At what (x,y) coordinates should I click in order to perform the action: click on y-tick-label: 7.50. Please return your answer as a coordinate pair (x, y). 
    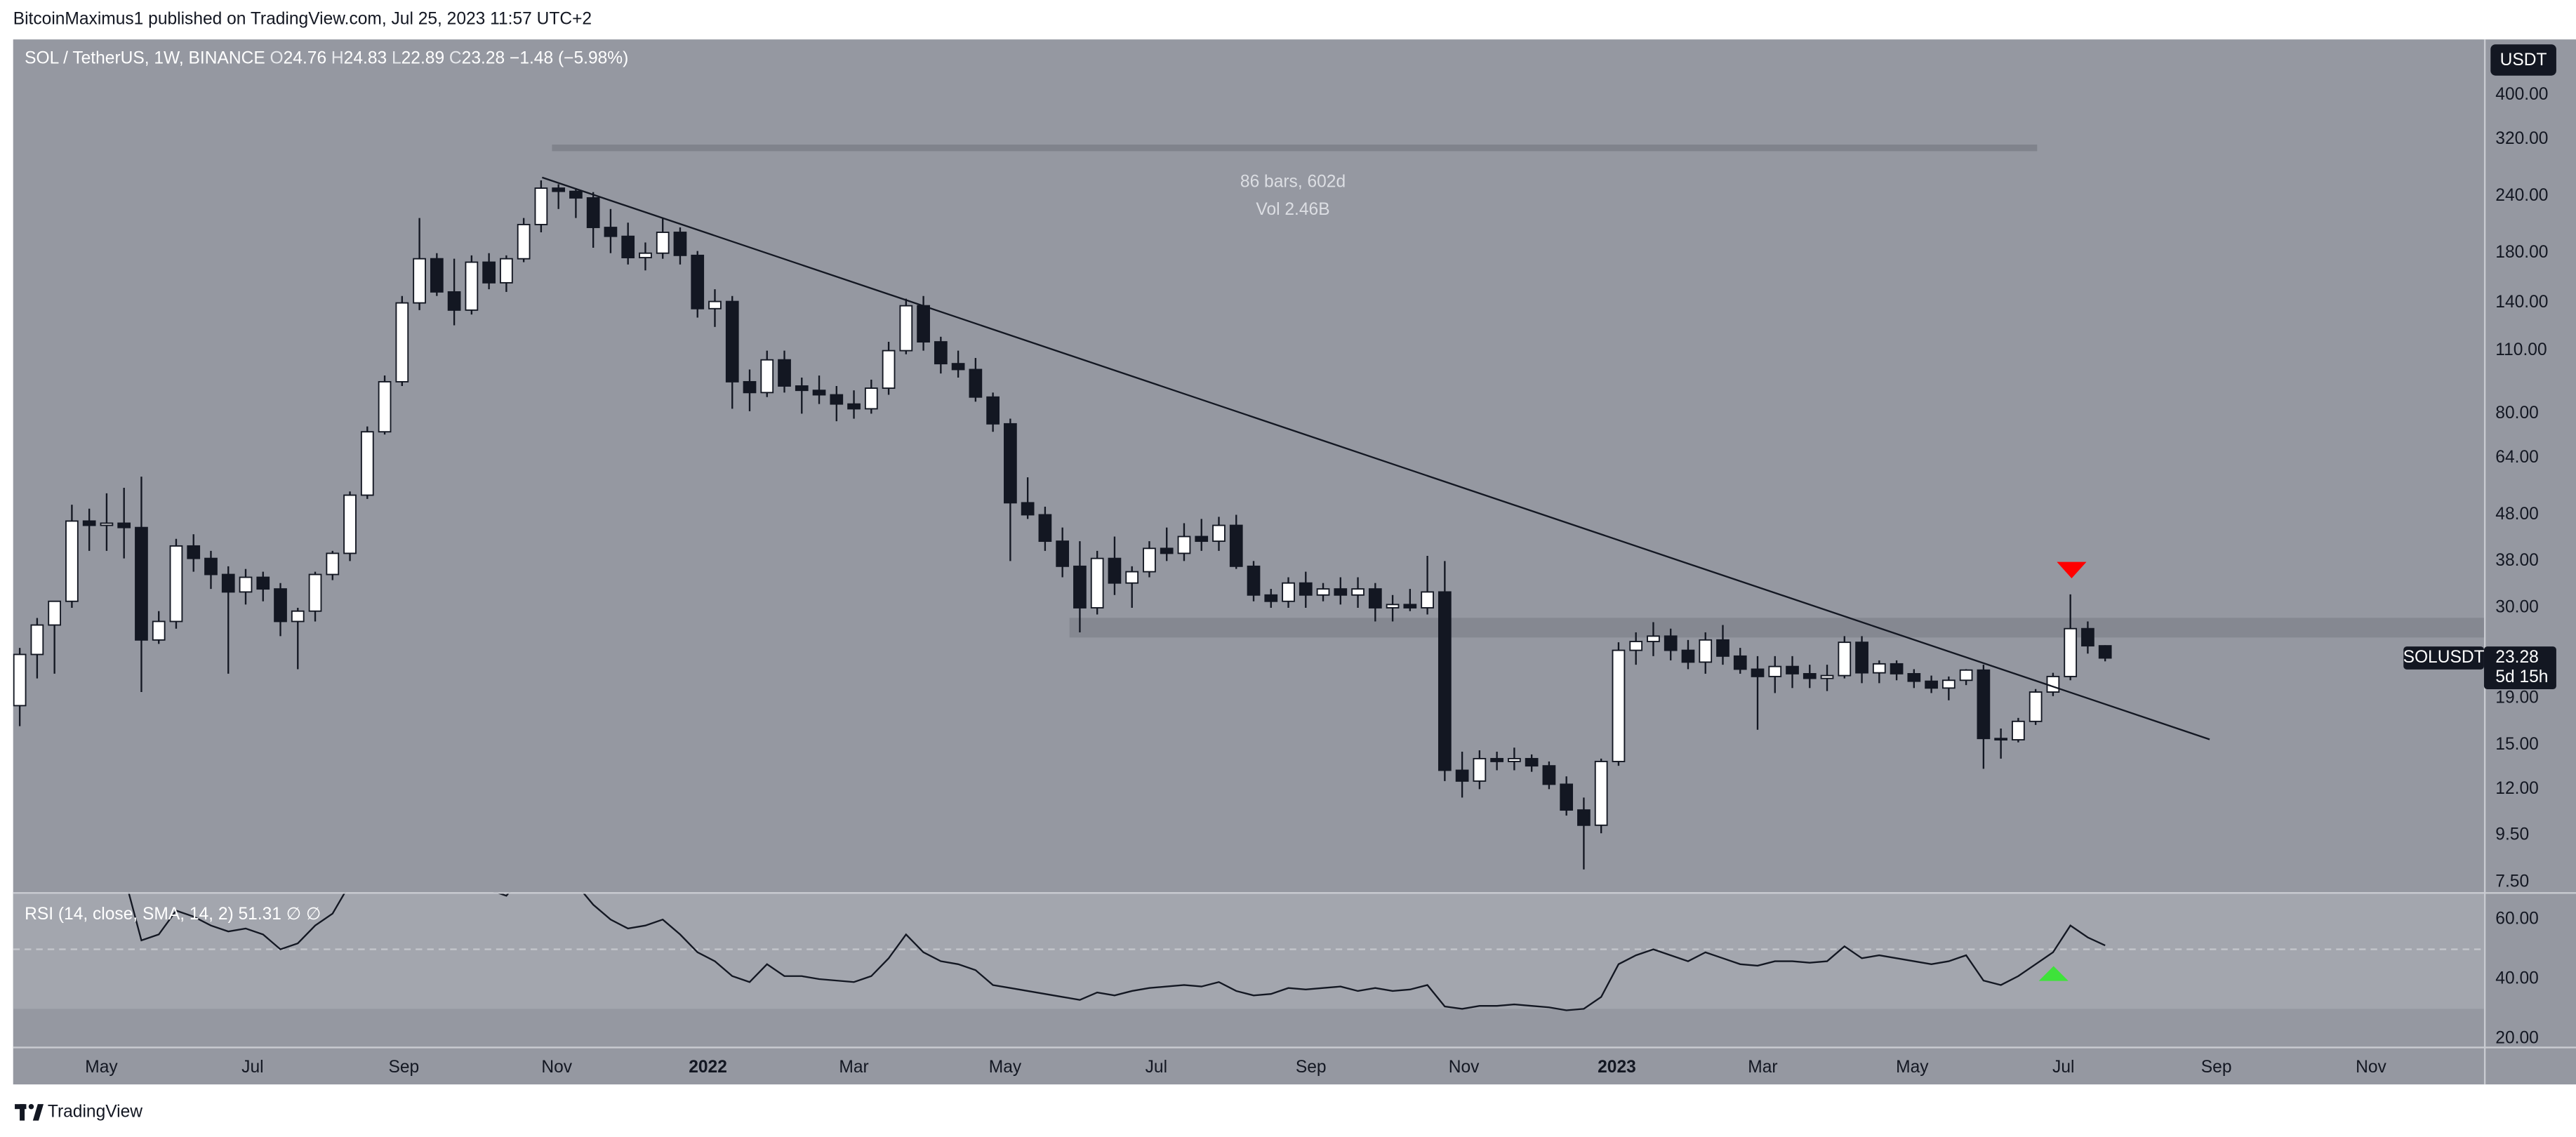
    Looking at the image, I should click on (2512, 882).